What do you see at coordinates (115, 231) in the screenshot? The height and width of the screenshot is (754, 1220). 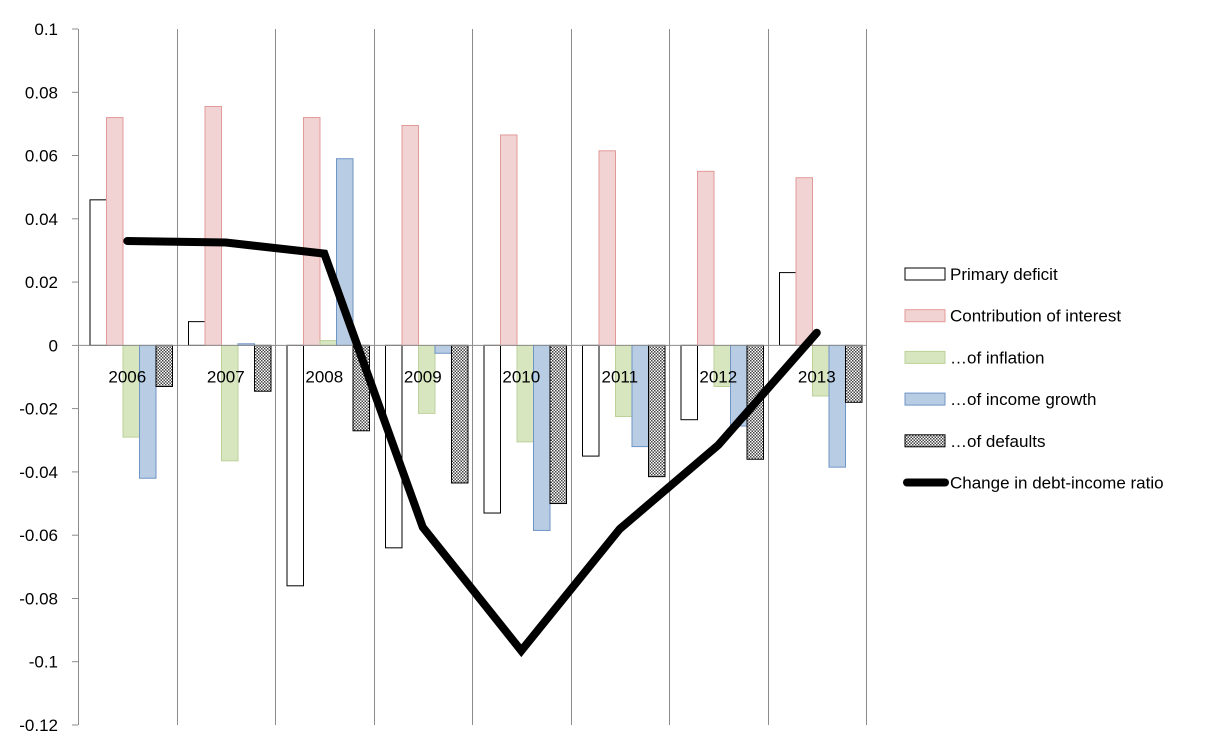 I see `bar-contribution-of-interest-2006` at bounding box center [115, 231].